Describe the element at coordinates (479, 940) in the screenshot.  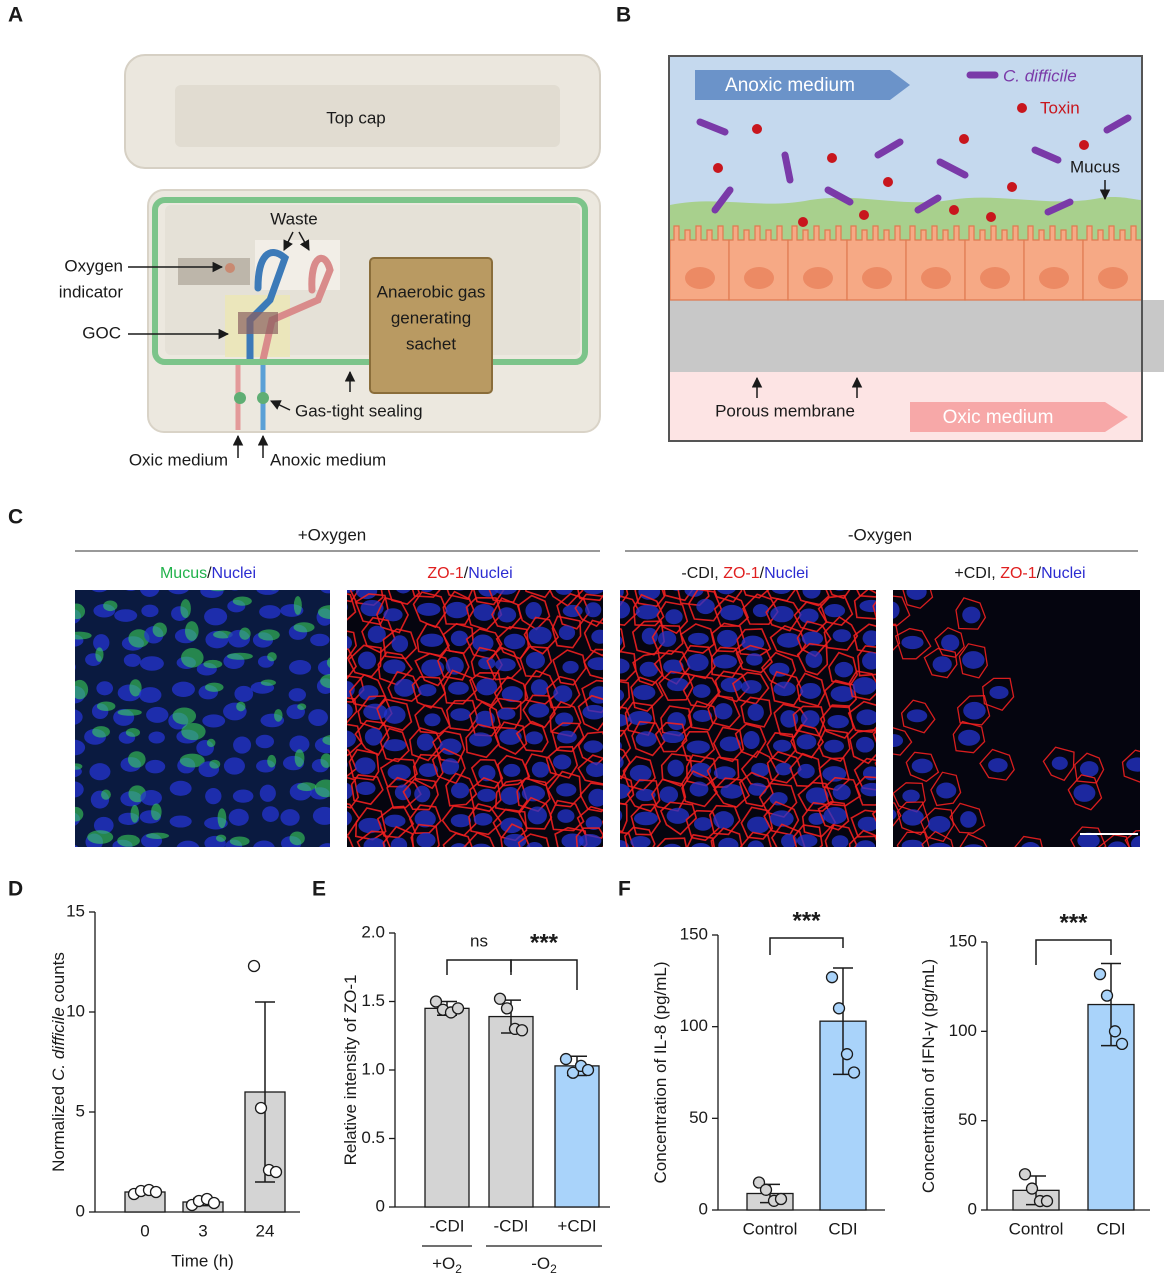
I see `significance-label: ns` at that location.